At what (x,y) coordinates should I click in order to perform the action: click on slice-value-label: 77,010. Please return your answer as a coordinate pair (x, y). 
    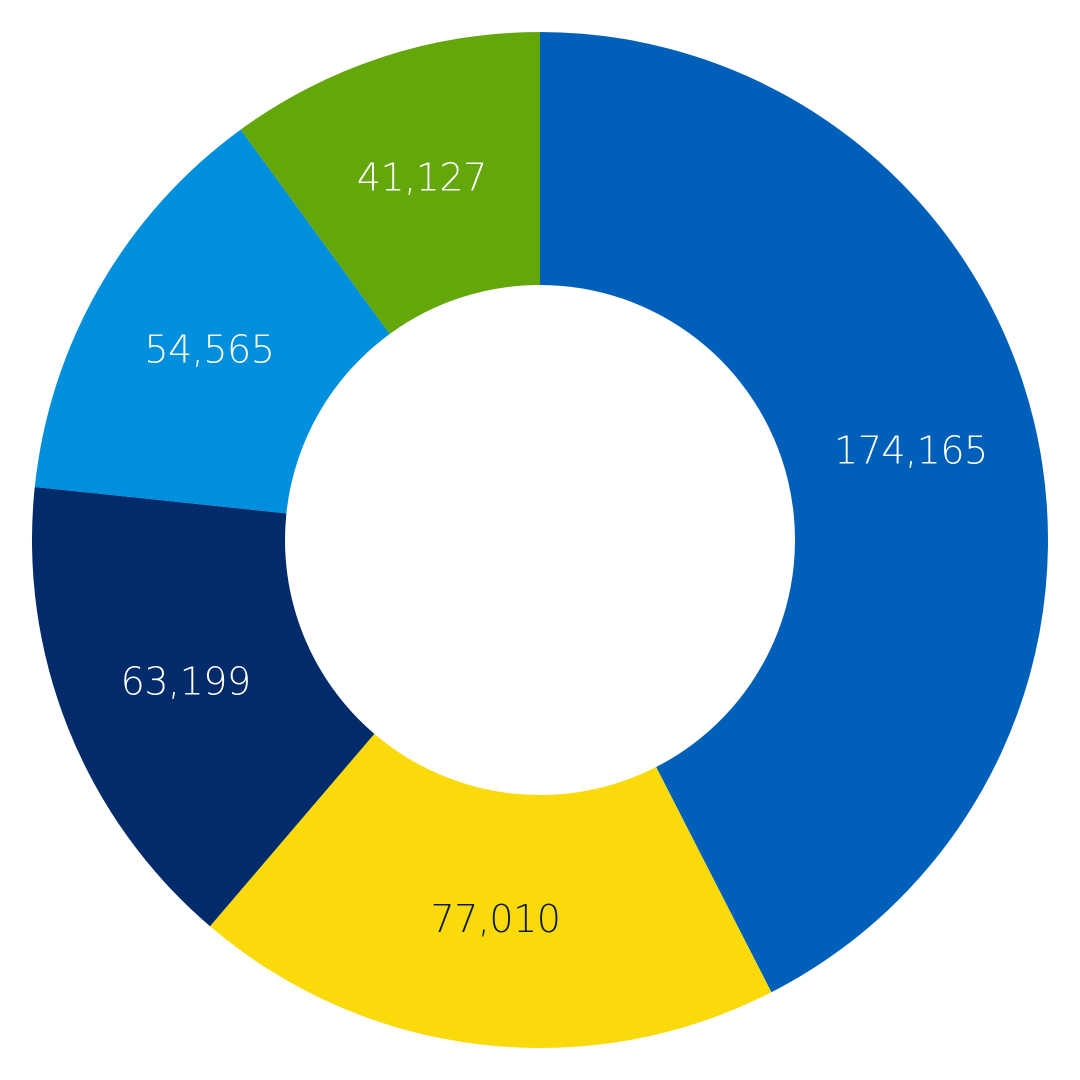
    Looking at the image, I should click on (495, 919).